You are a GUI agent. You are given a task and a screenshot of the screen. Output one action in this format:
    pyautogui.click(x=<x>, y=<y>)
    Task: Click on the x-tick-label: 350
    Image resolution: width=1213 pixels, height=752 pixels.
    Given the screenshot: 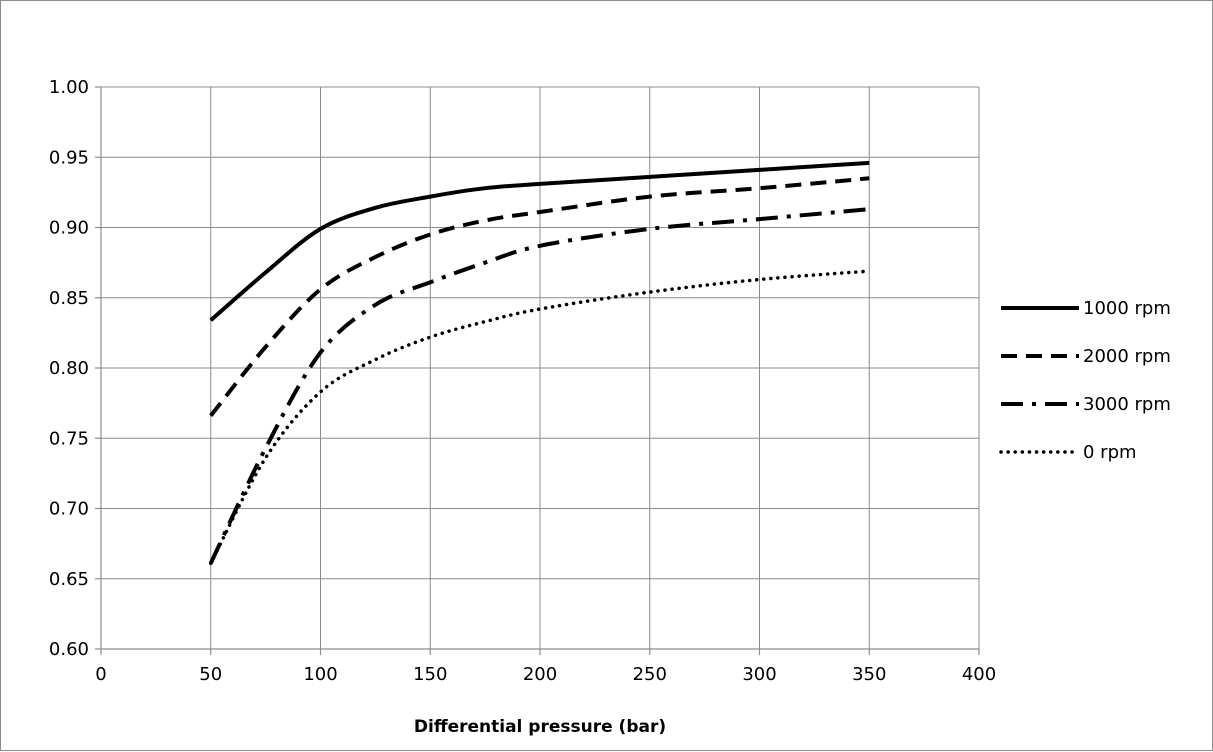 What is the action you would take?
    pyautogui.click(x=869, y=674)
    